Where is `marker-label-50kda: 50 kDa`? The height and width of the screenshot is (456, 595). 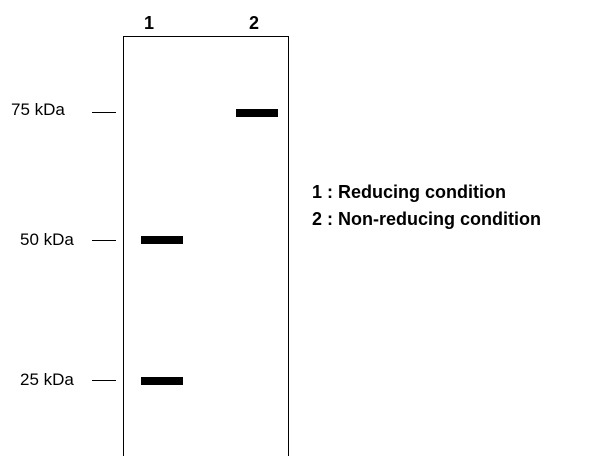
marker-label-50kda: 50 kDa is located at coordinates (47, 239).